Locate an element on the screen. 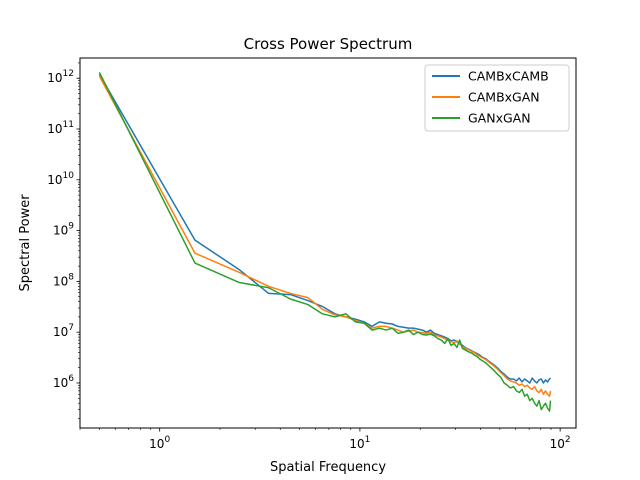 This screenshot has height=480, width=640. legend-label-cambxgan: CAMBxGAN is located at coordinates (504, 97).